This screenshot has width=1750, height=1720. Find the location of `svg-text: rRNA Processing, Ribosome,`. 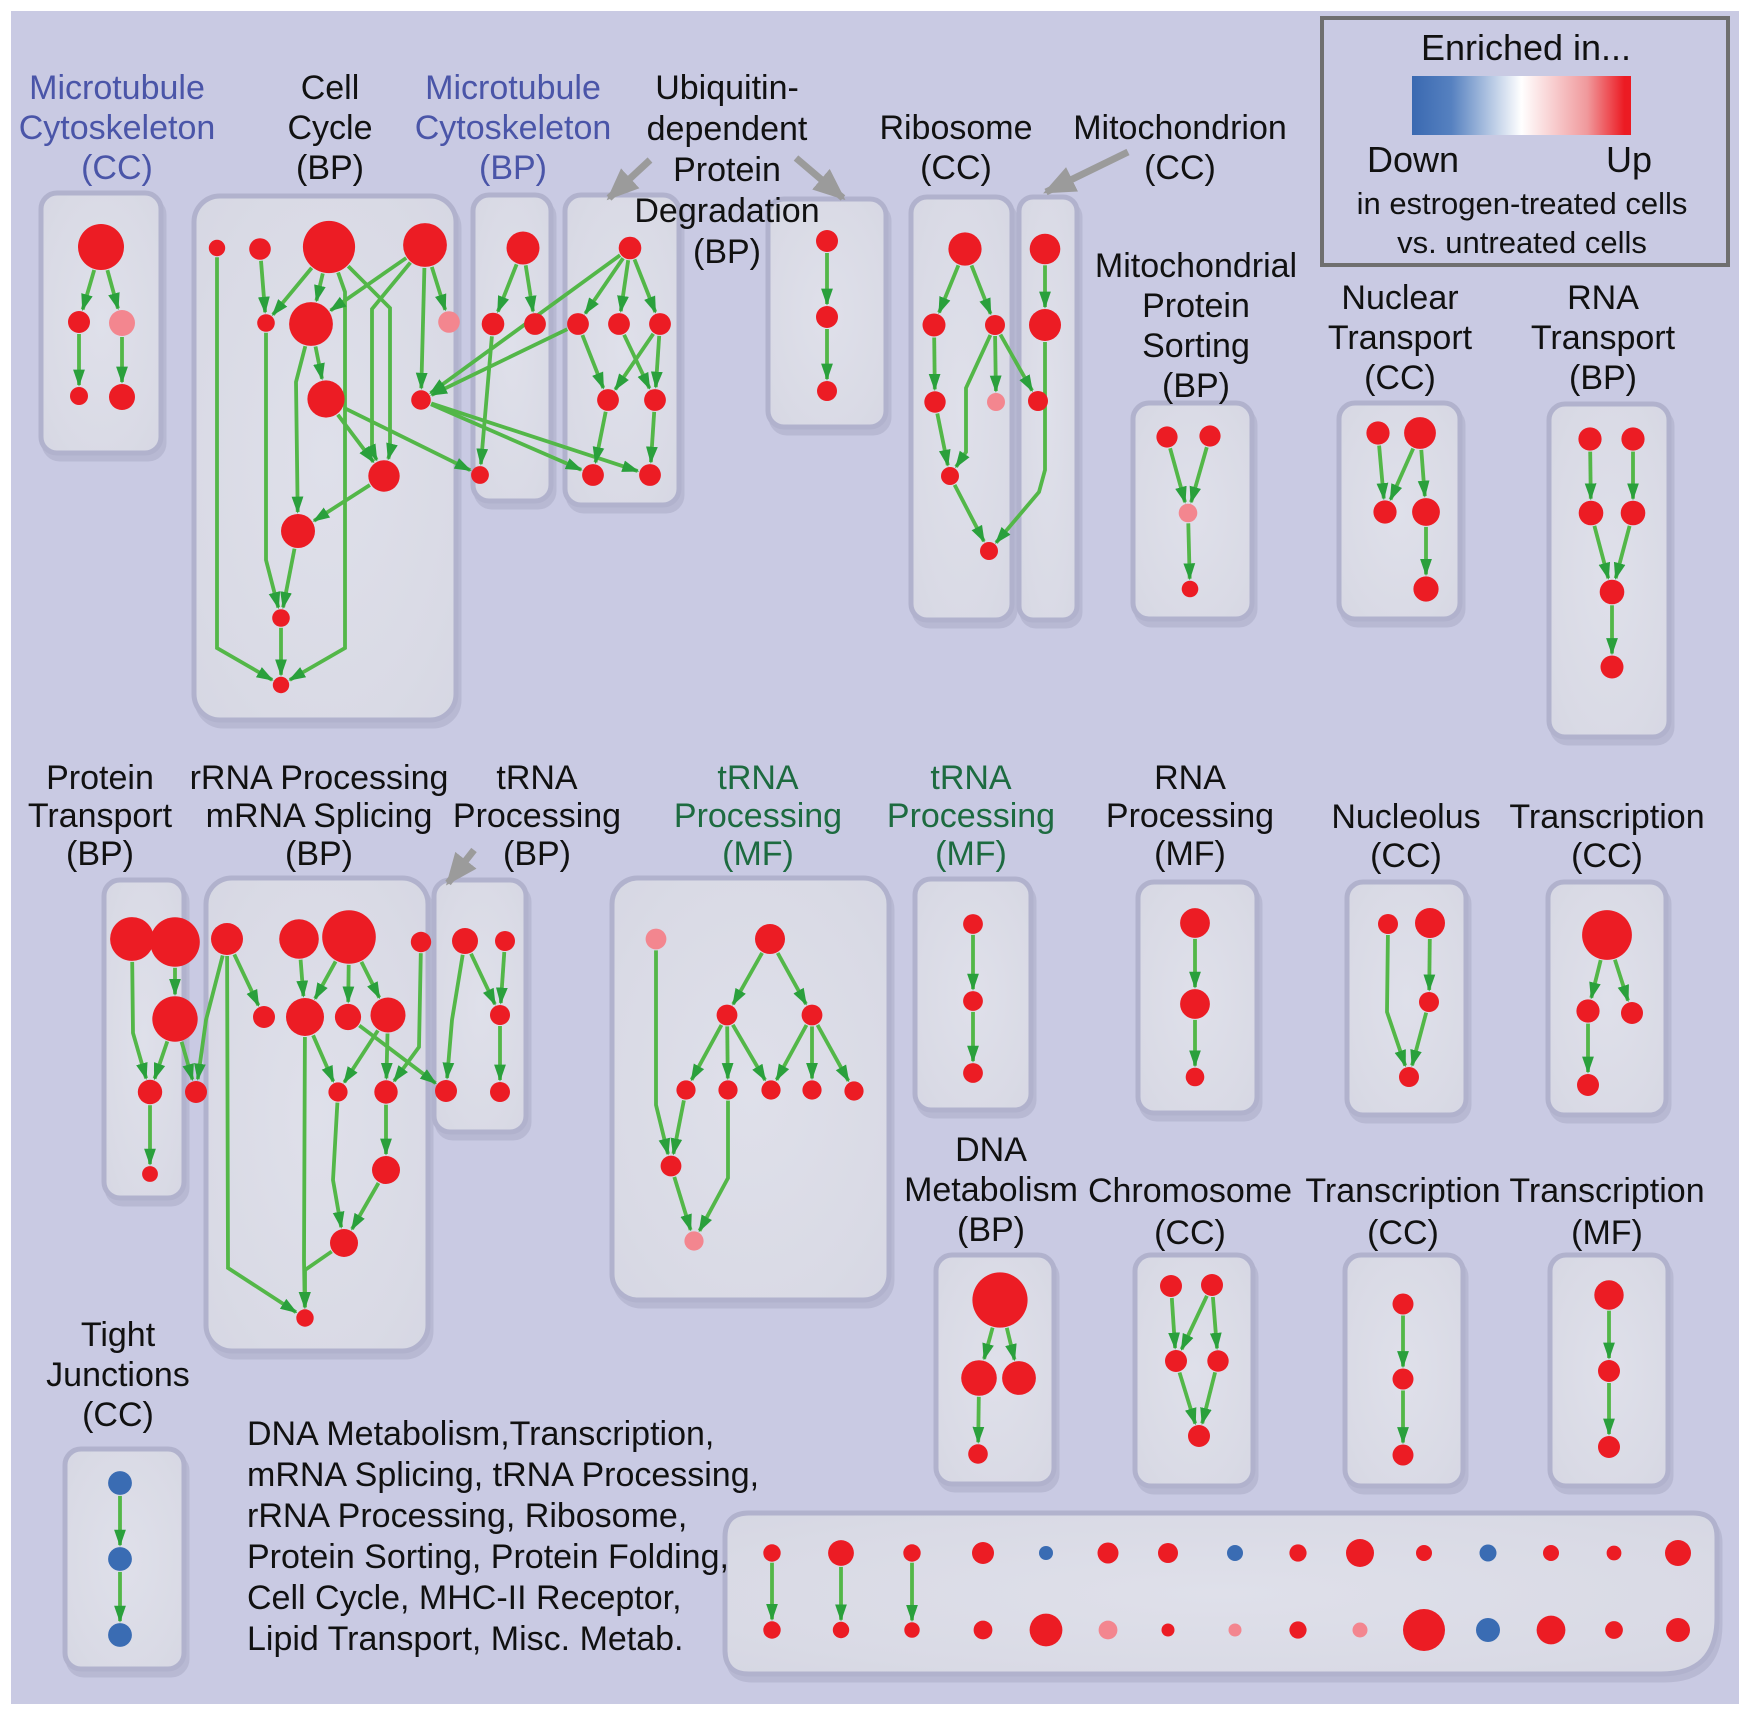

svg-text: rRNA Processing, Ribosome, is located at coordinates (467, 1516).